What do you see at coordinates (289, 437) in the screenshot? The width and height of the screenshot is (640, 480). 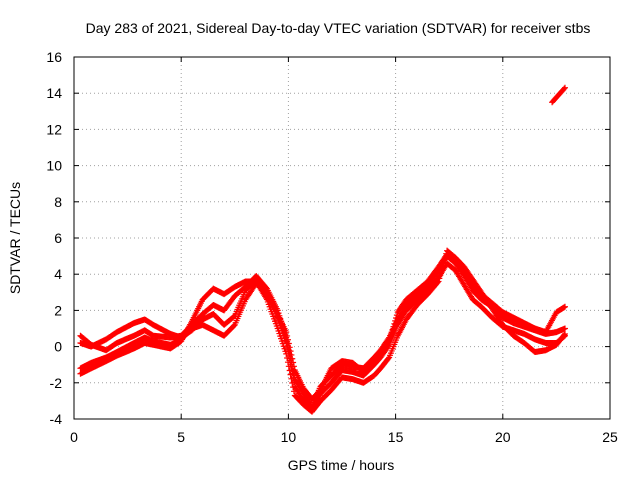 I see `x-tick-label: 10` at bounding box center [289, 437].